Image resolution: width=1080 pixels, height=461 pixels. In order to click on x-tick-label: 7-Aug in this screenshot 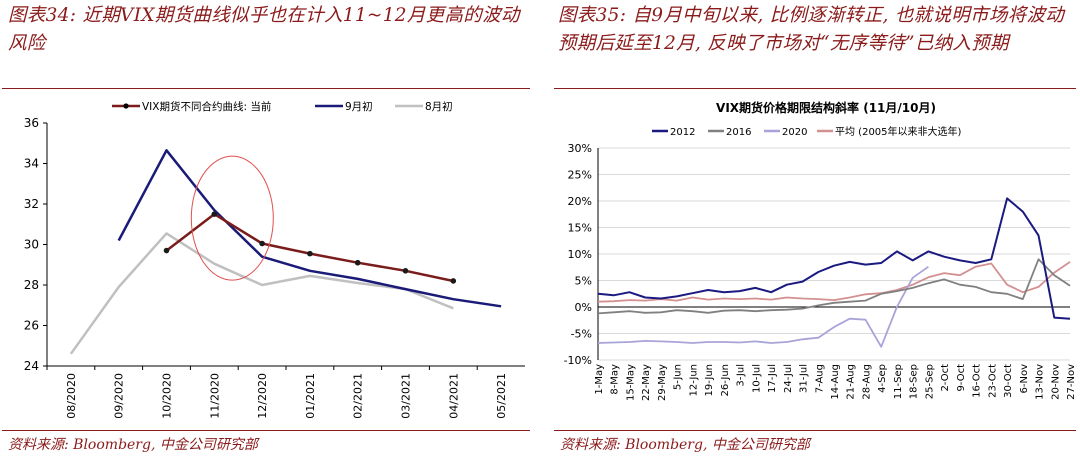, I will do `click(819, 378)`.